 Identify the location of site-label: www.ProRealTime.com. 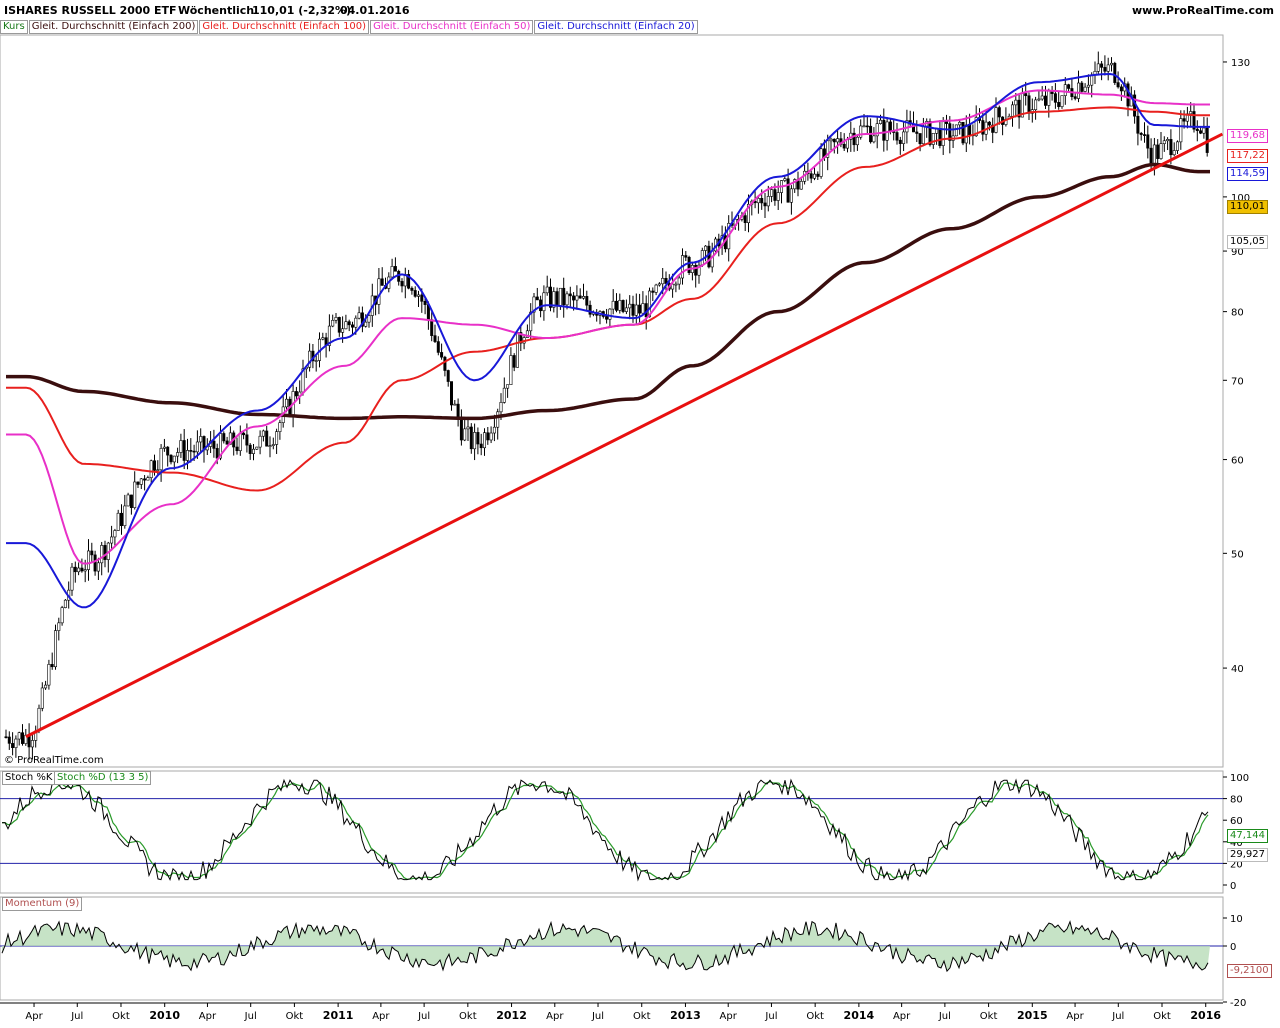
(1202, 10).